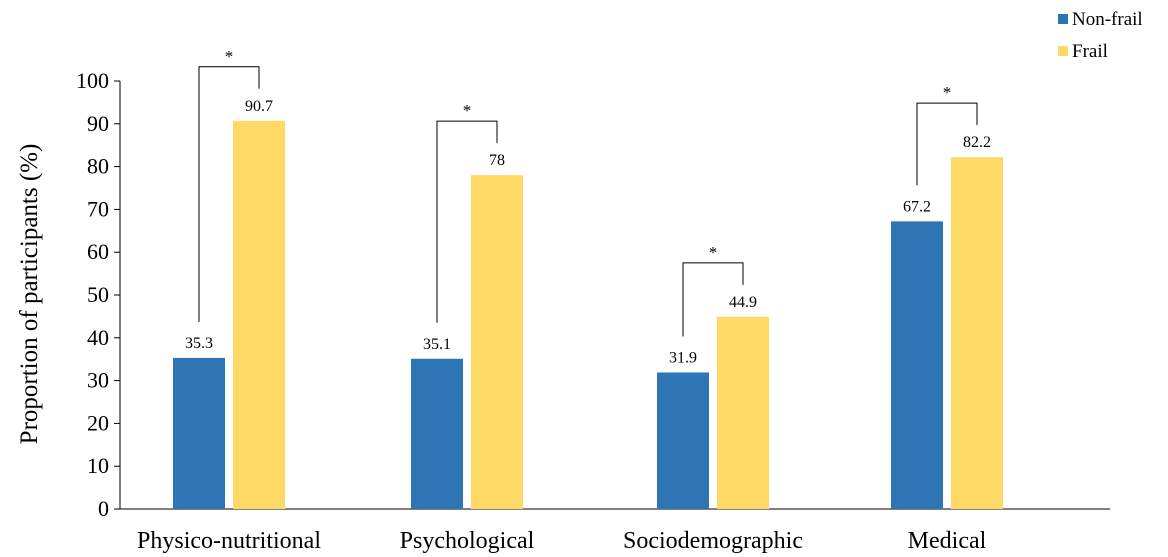  I want to click on legend-swatch-non-frail, so click(1063, 19).